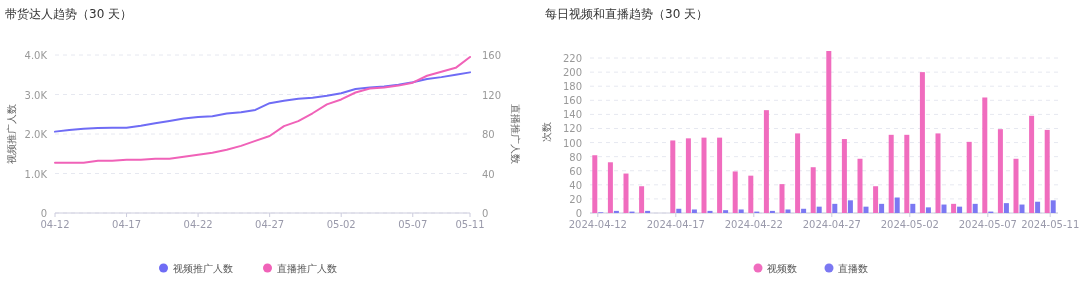  Describe the element at coordinates (853, 268) in the screenshot. I see `legend-label: 直播数` at that location.